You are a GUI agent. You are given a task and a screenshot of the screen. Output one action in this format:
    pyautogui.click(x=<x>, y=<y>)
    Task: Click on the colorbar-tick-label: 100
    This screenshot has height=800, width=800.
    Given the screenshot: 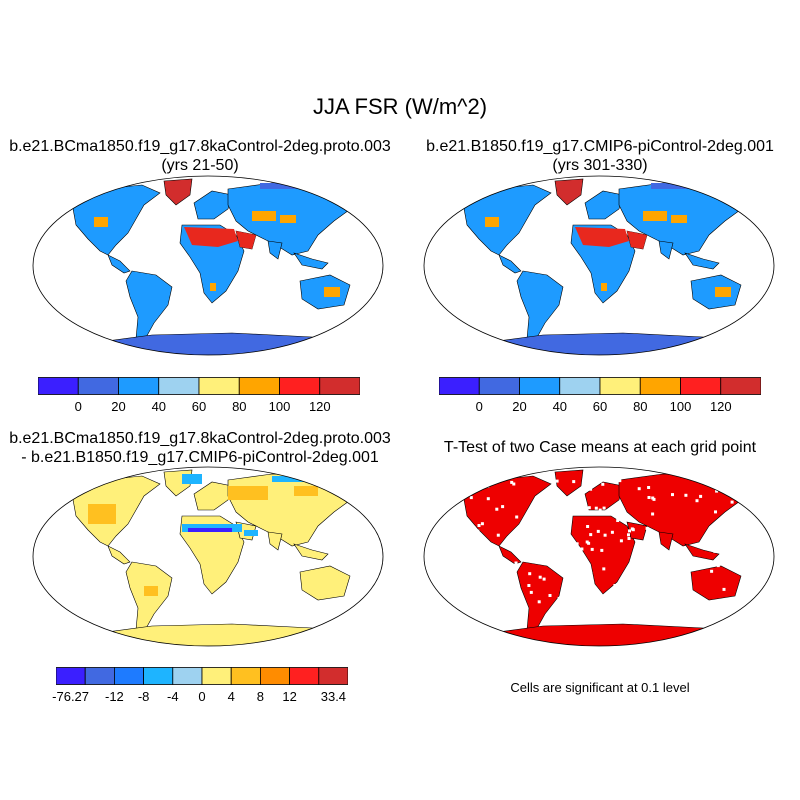 What is the action you would take?
    pyautogui.click(x=680, y=406)
    